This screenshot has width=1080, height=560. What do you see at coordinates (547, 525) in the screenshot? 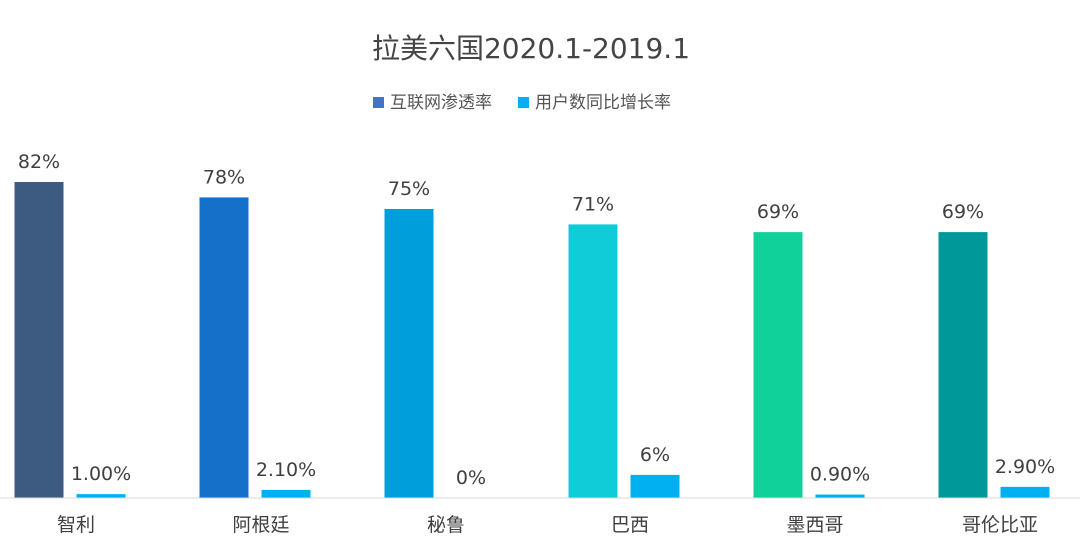
I see `x-axis-tick-labels: 智利 阿根廷 秘鲁 巴西 墨西哥 哥伦比亚` at bounding box center [547, 525].